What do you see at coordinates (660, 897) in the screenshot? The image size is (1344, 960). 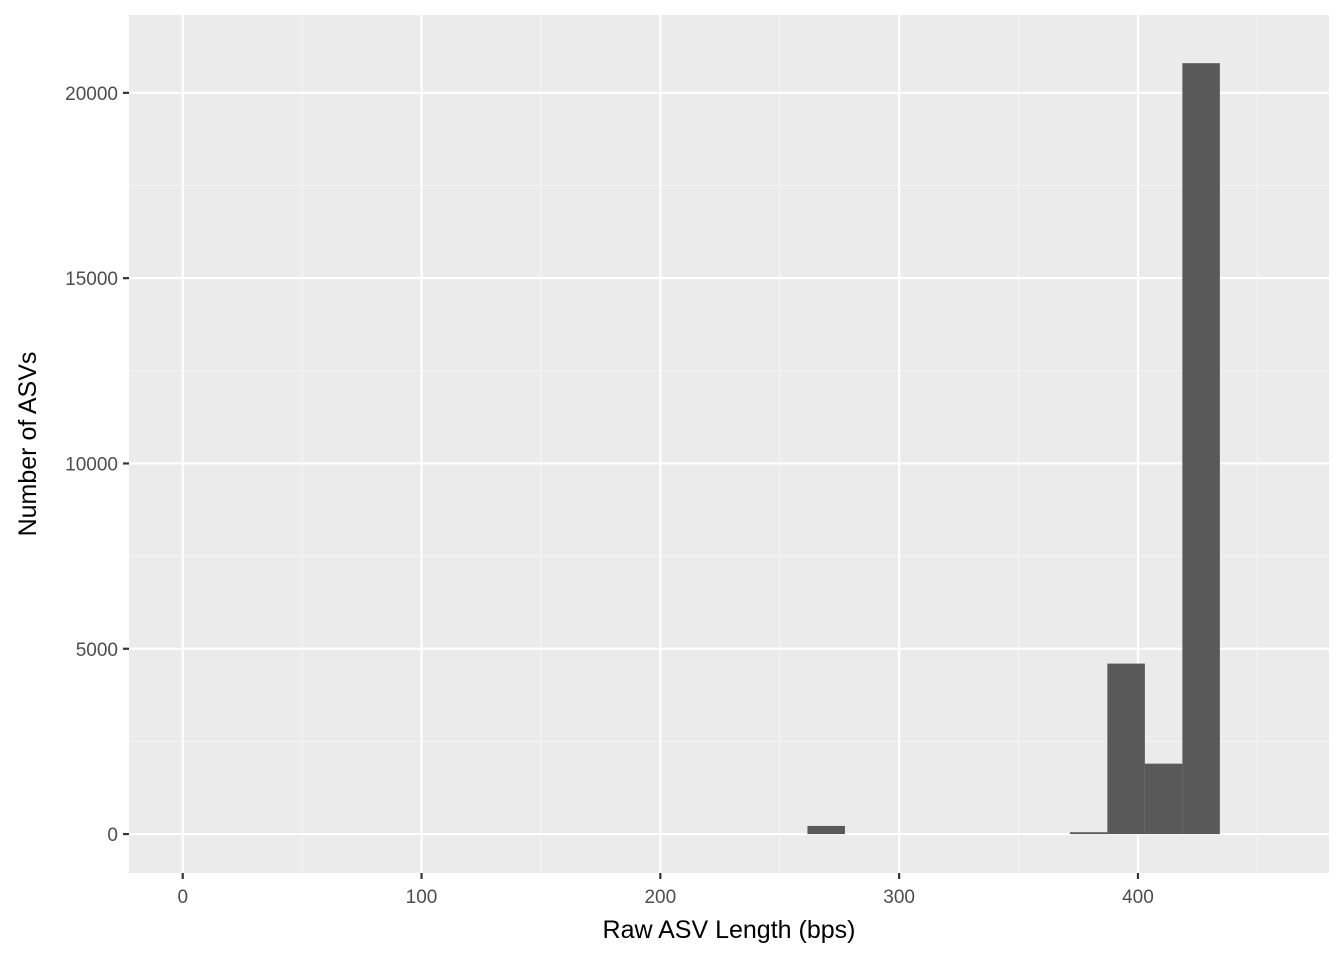 I see `x-tick-label: 200` at bounding box center [660, 897].